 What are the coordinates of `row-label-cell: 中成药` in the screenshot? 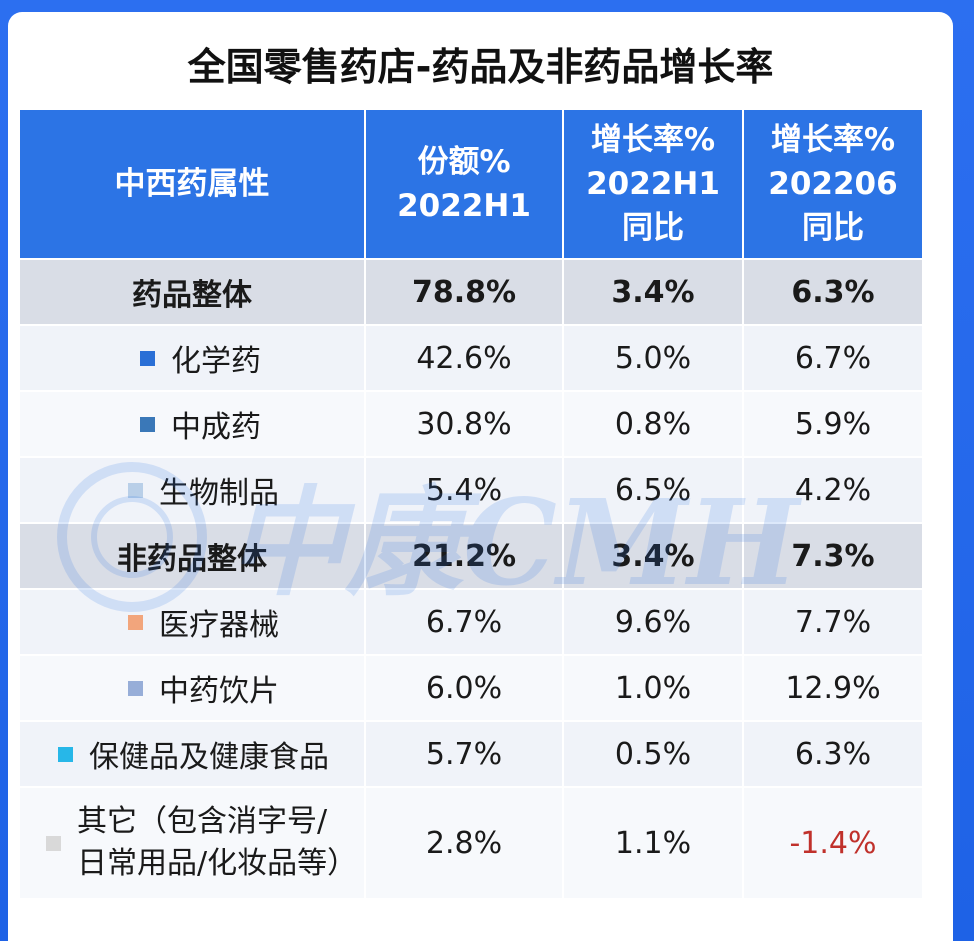 It's located at (192, 424).